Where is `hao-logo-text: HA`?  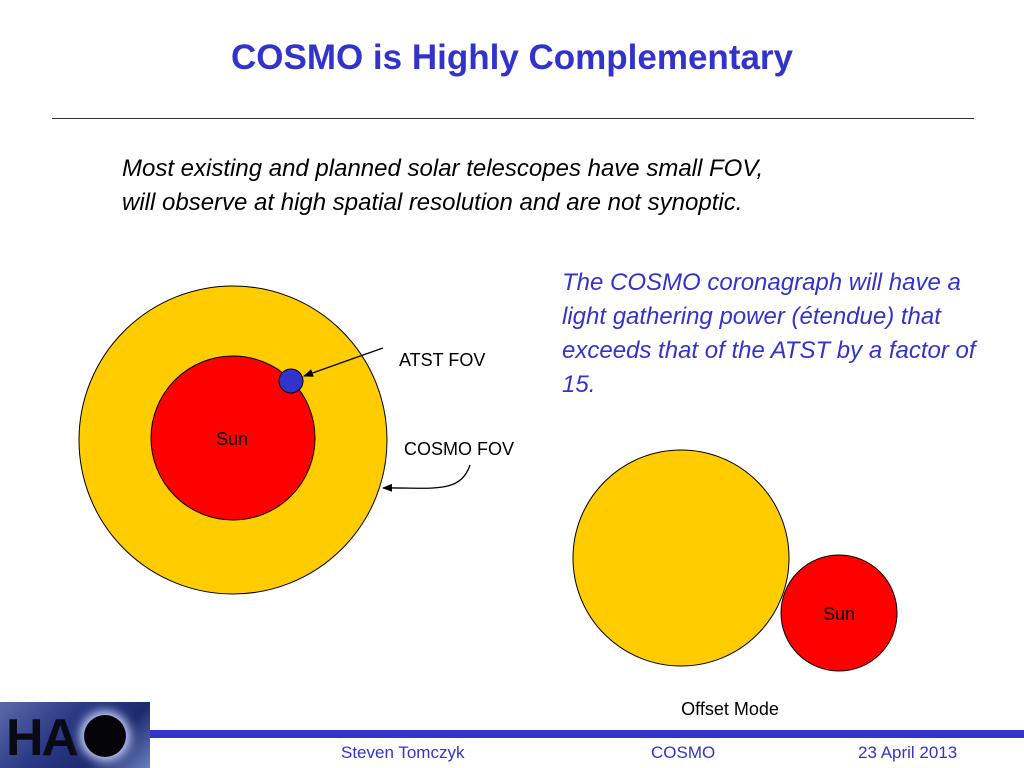 hao-logo-text: HA is located at coordinates (42, 738).